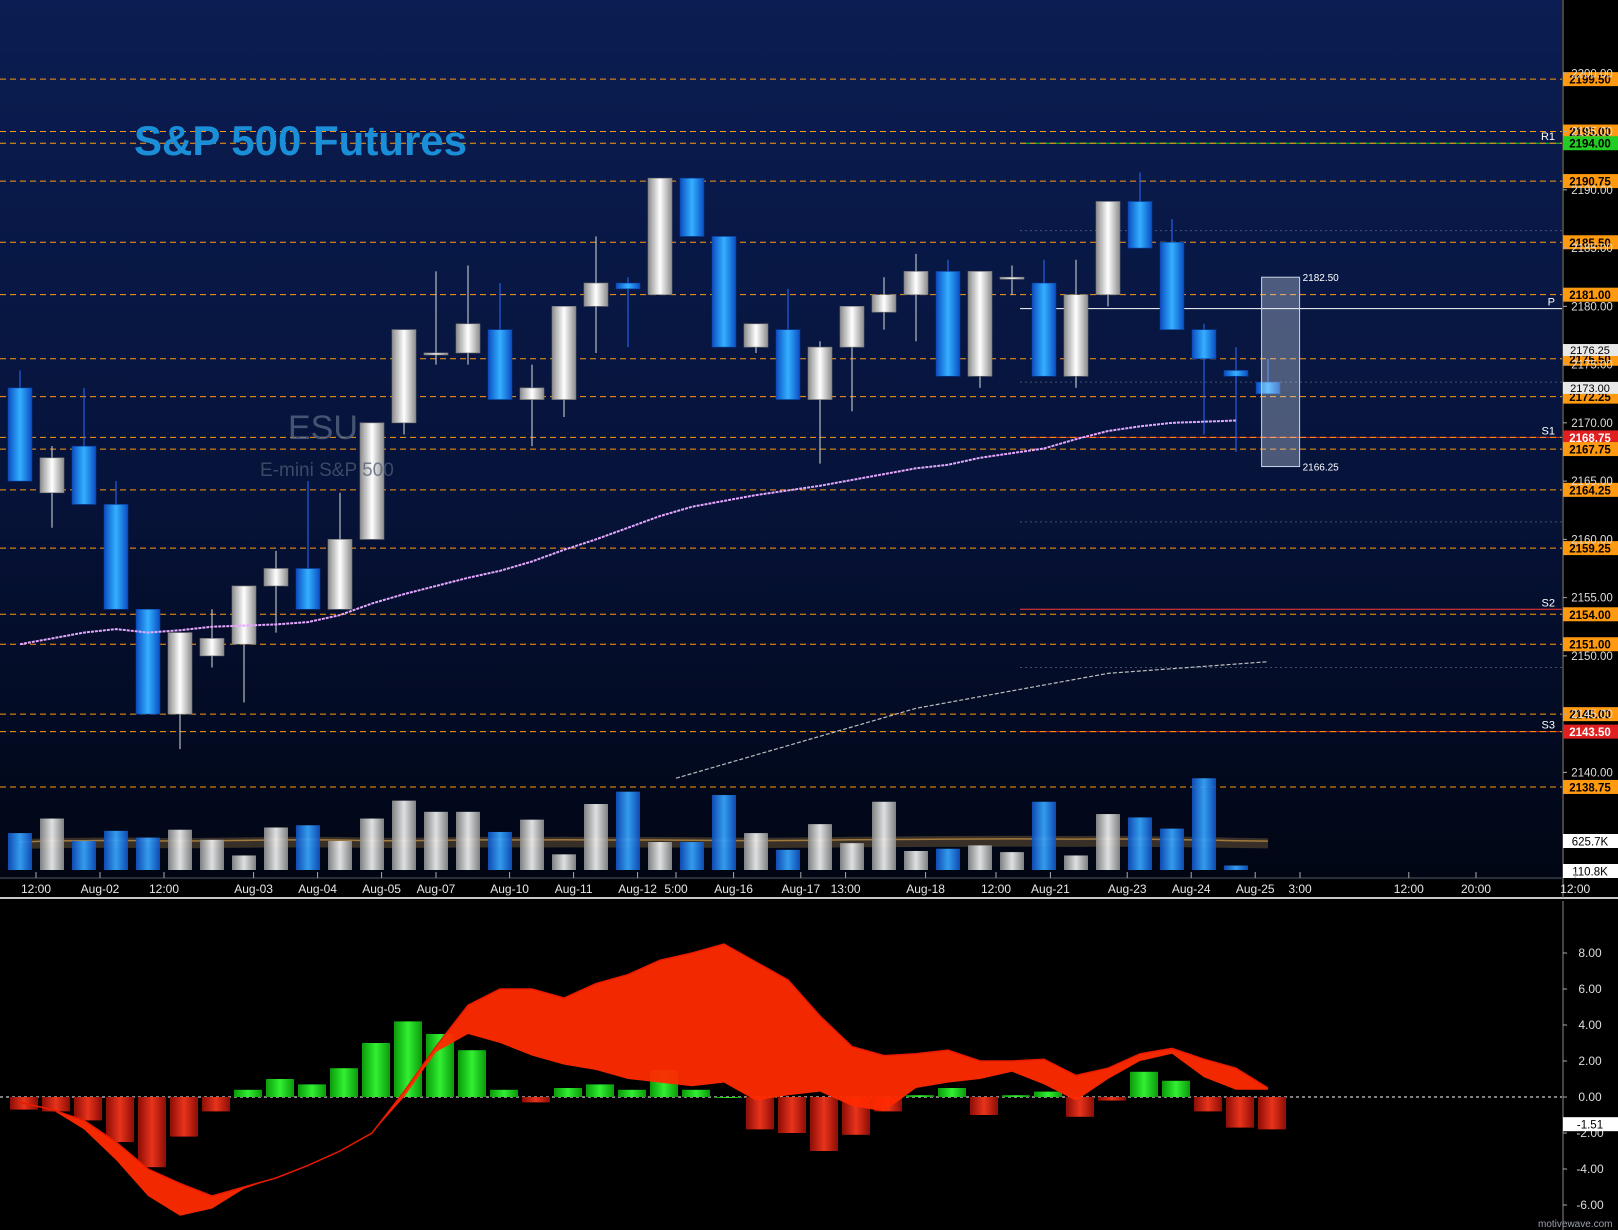 The image size is (1618, 1230). I want to click on price-marker-bg, so click(1590, 350).